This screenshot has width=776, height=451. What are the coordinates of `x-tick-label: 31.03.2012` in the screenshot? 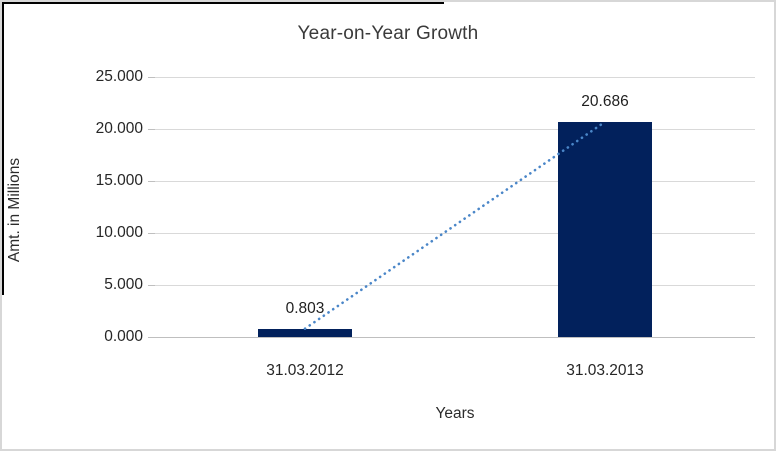 It's located at (305, 370).